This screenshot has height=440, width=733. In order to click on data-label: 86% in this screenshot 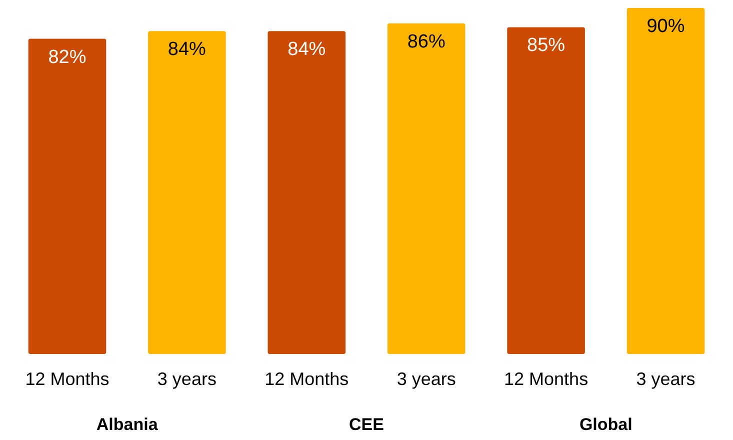, I will do `click(426, 41)`.